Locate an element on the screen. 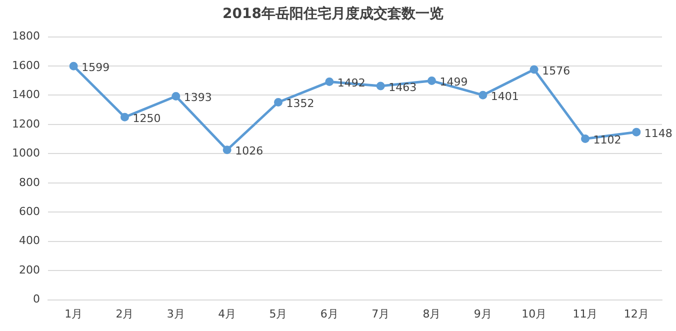  y-tick-label: 800 is located at coordinates (29, 182).